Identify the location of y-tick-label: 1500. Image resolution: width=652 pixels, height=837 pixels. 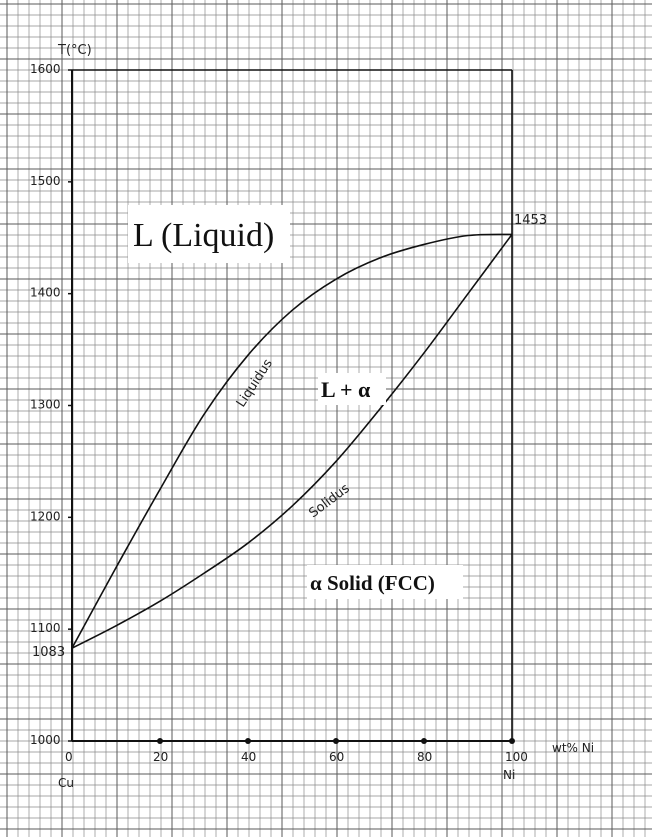
(45, 181).